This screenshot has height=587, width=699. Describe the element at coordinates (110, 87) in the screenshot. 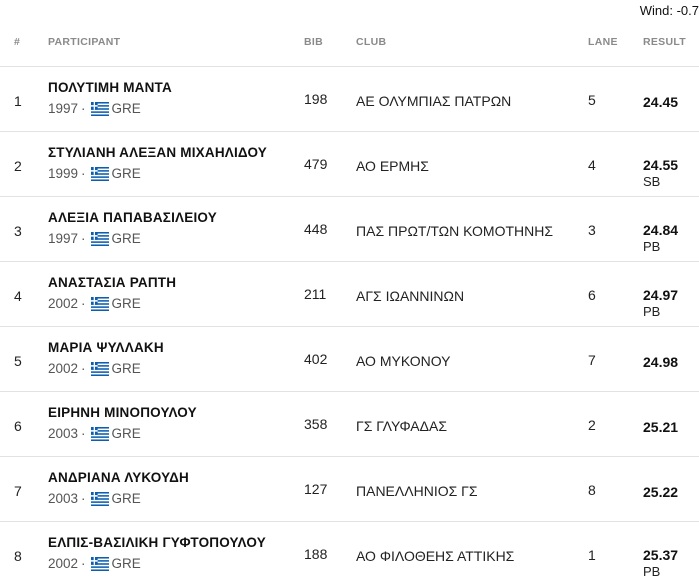

I see `participant-name: ΠΟΛΥΤΙΜΗ ΜΑΝΤΑ` at that location.